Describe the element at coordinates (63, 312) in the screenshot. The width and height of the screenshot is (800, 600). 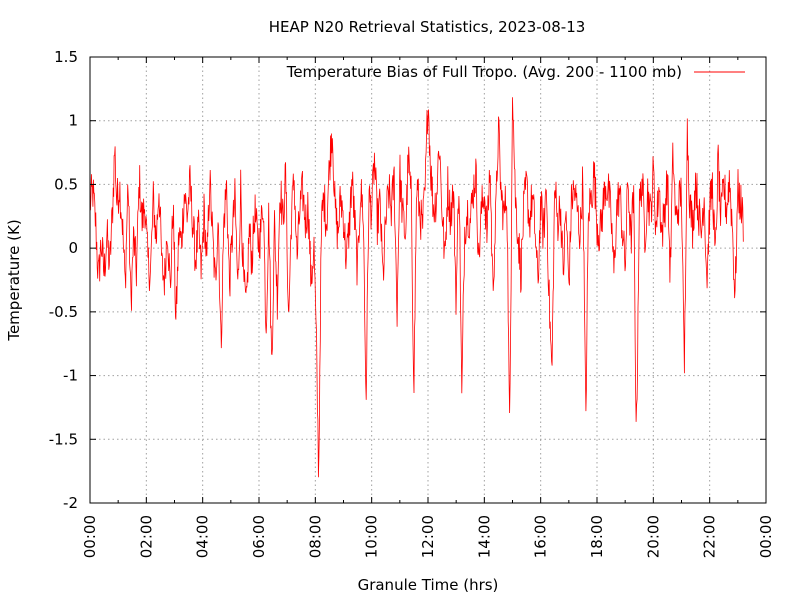
I see `y-tick-label: -0.5` at that location.